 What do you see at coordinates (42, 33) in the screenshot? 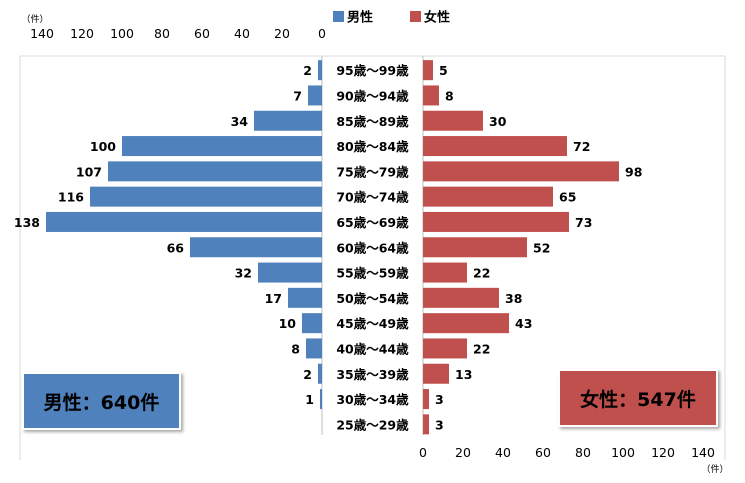
I see `left-axis-tick-label: 140` at bounding box center [42, 33].